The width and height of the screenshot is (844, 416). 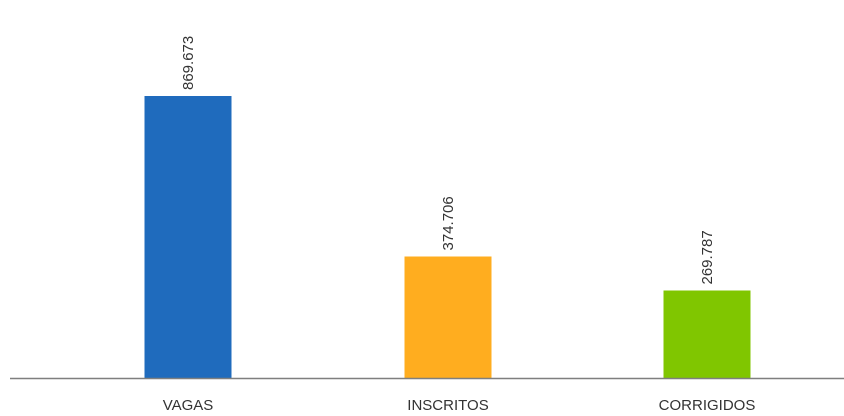 I want to click on x-tick-label-corrigidos: CORRIGIDOS, so click(x=707, y=405).